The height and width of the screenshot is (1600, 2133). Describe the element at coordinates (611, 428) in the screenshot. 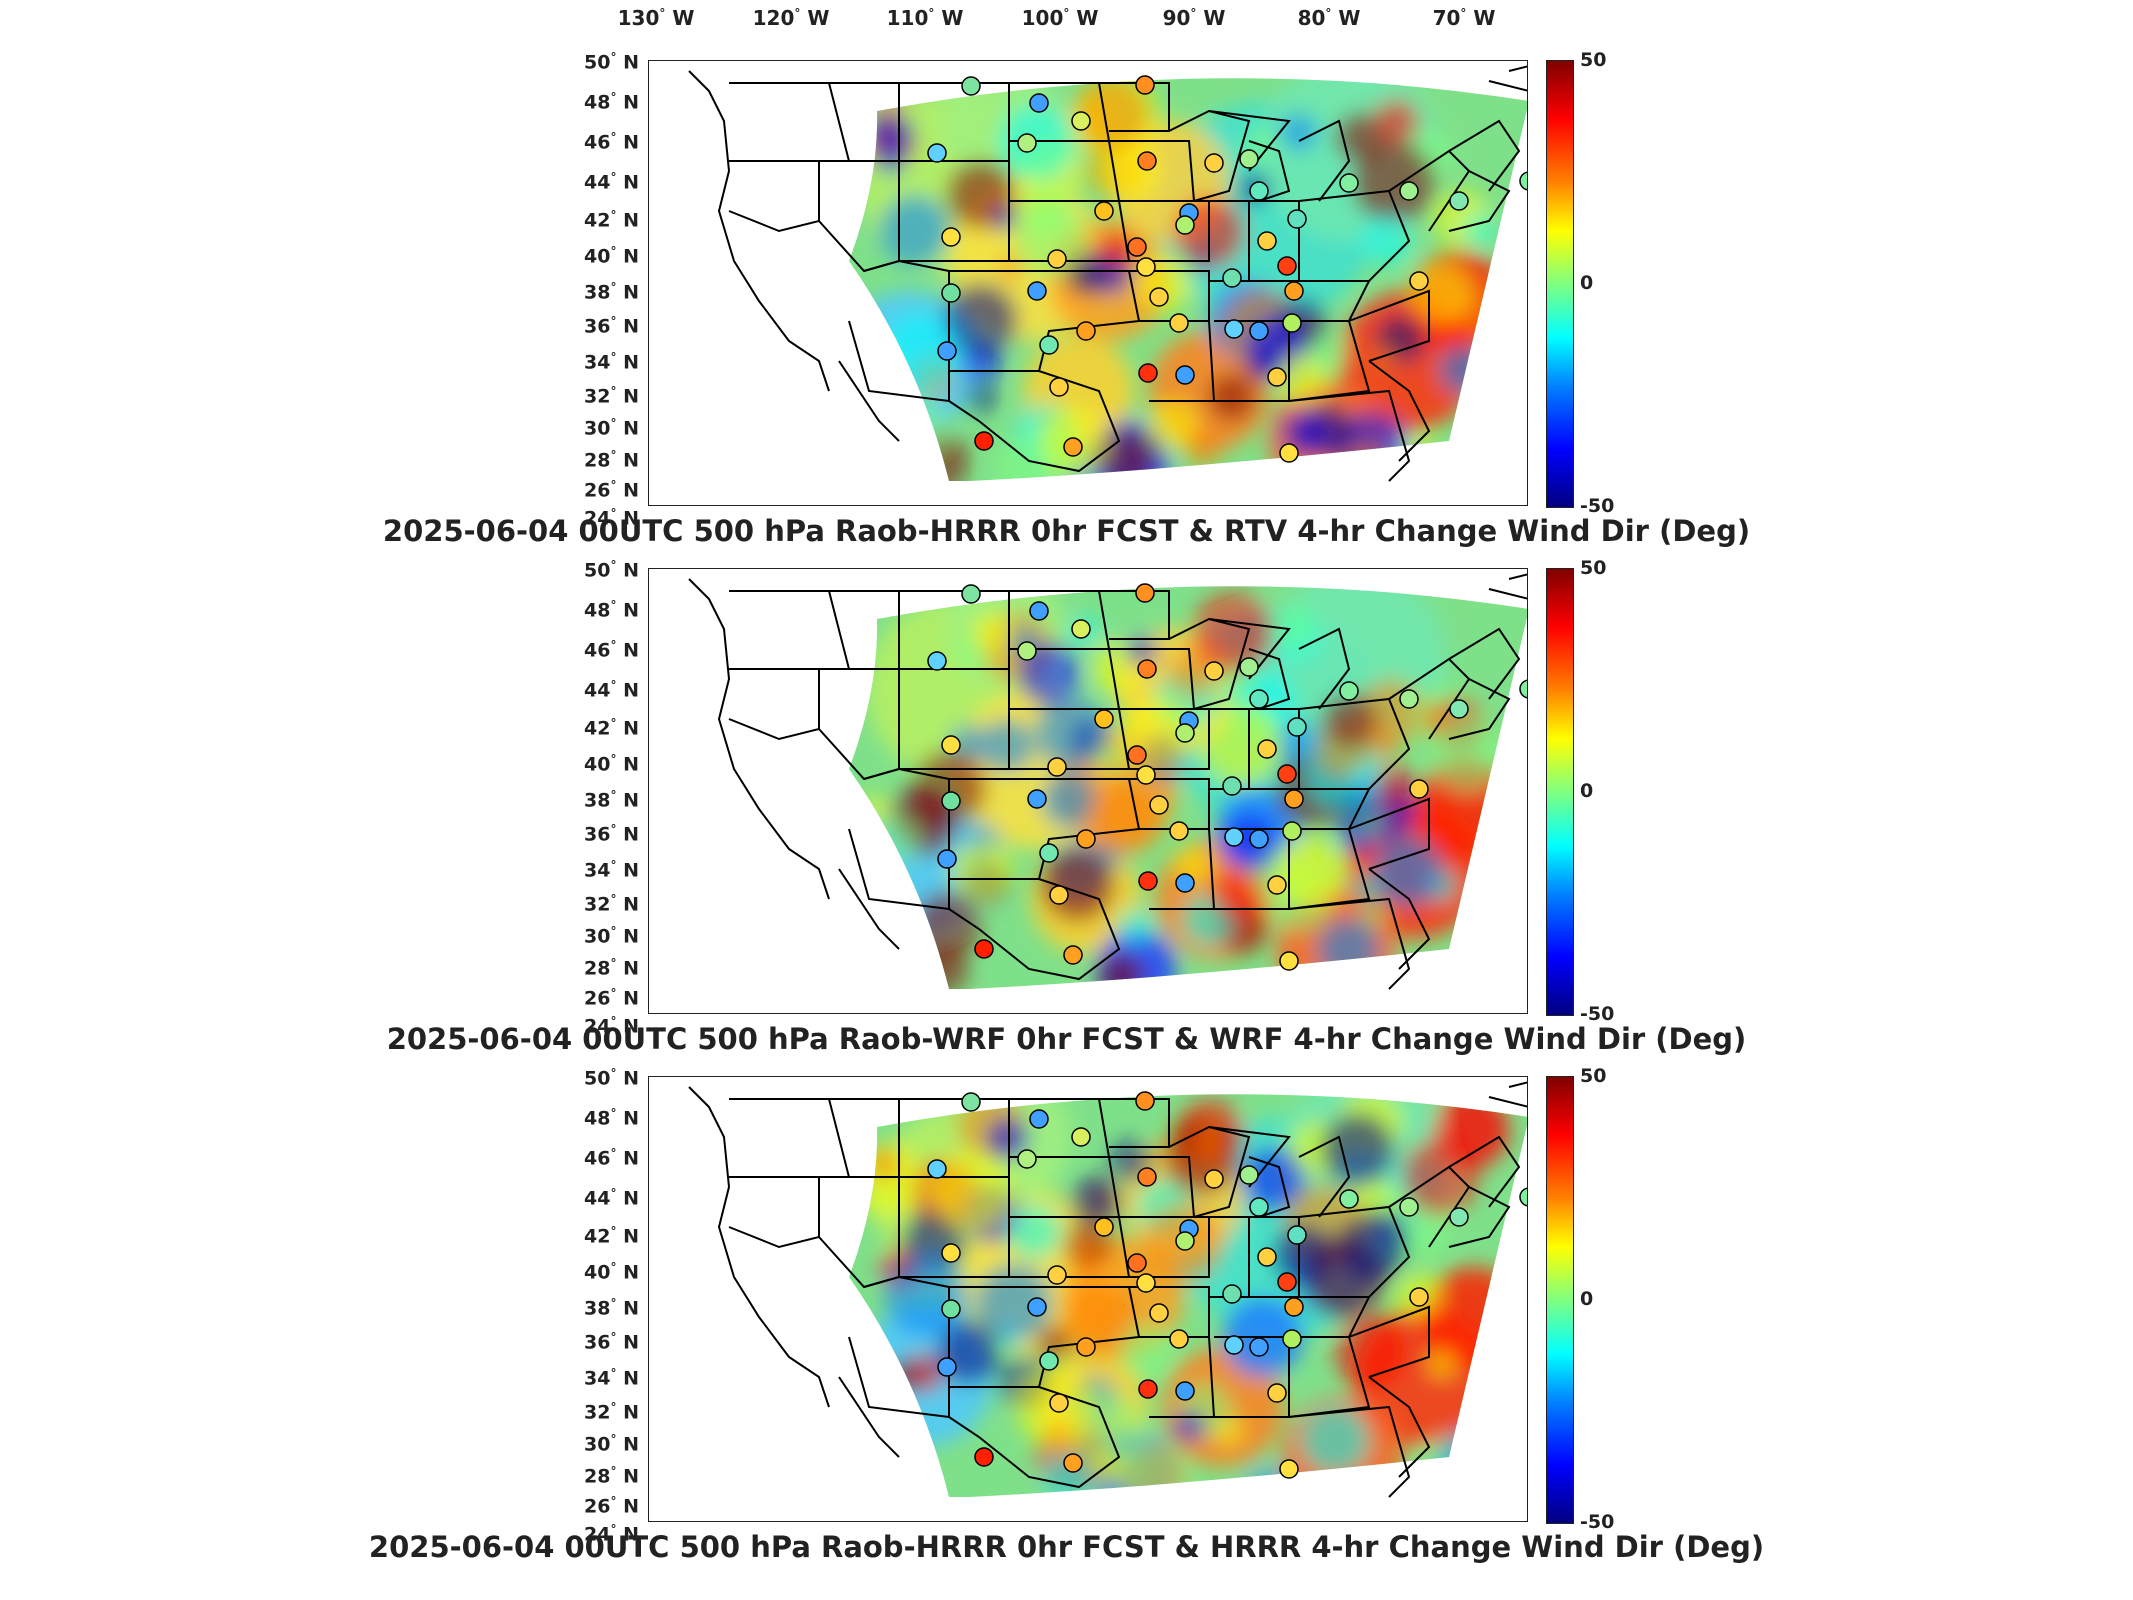

I see `lat-label-30: 30° N` at that location.